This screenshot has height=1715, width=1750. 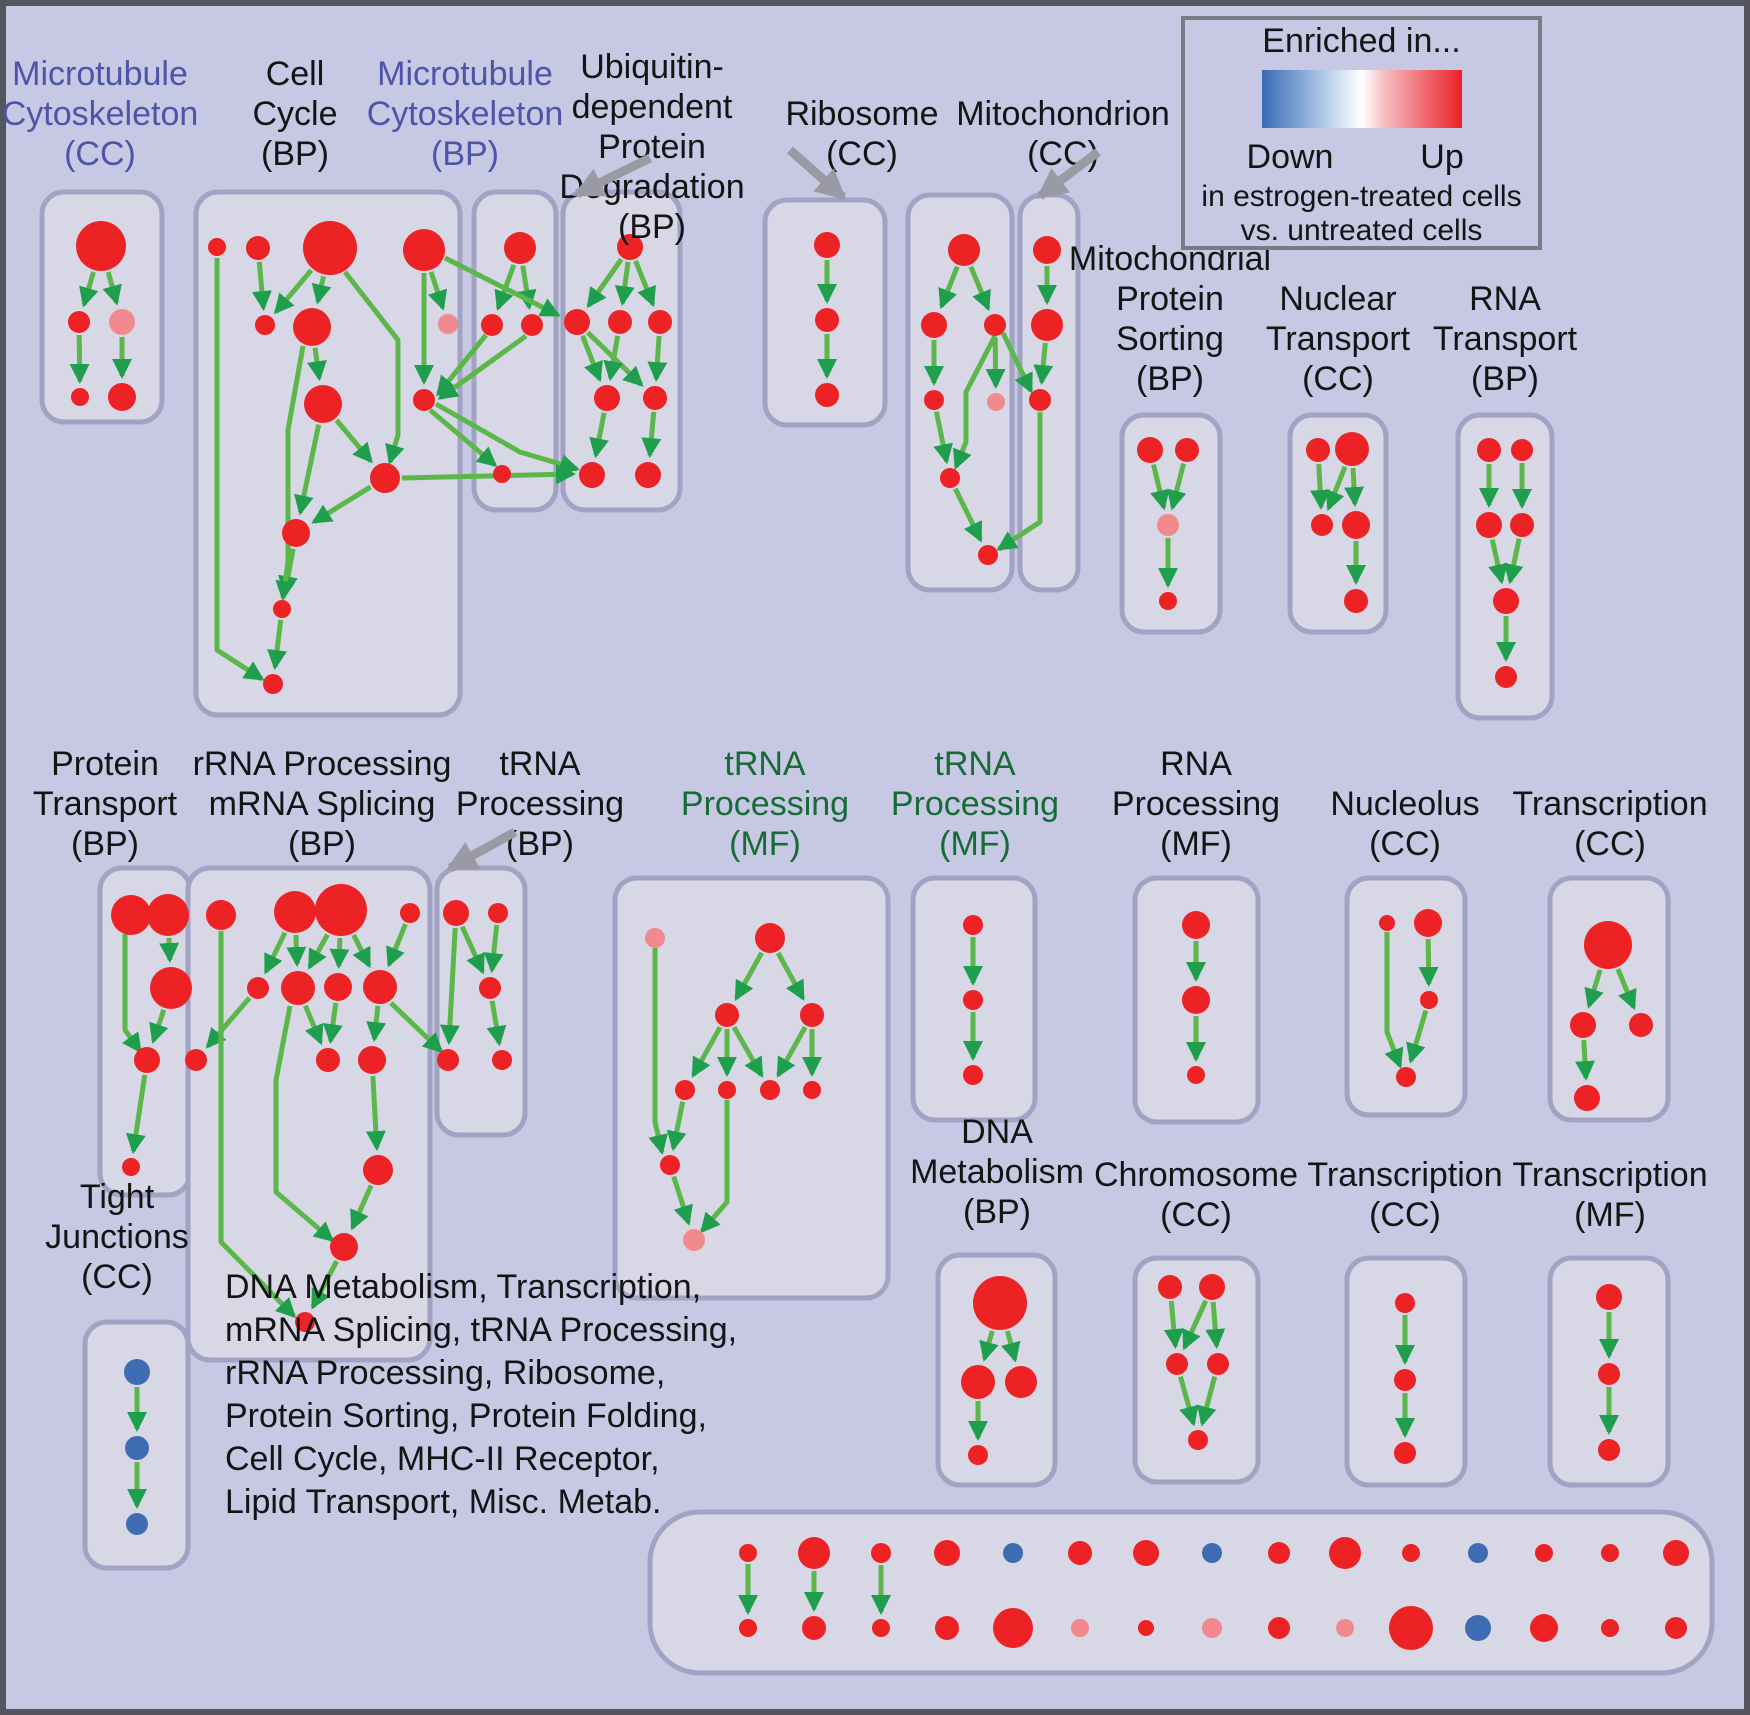 What do you see at coordinates (448, 324) in the screenshot?
I see `go-term-node-pink` at bounding box center [448, 324].